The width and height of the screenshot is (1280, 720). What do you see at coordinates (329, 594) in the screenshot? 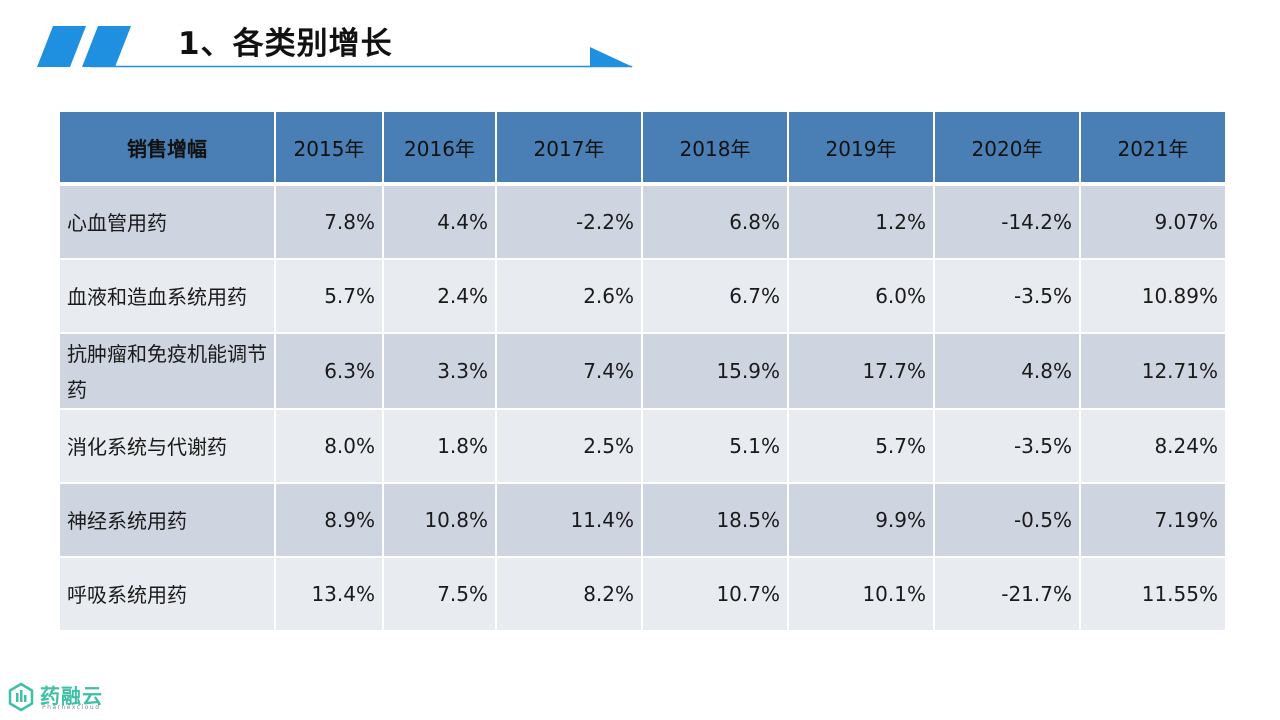
I see `table-cell: 13.4%` at bounding box center [329, 594].